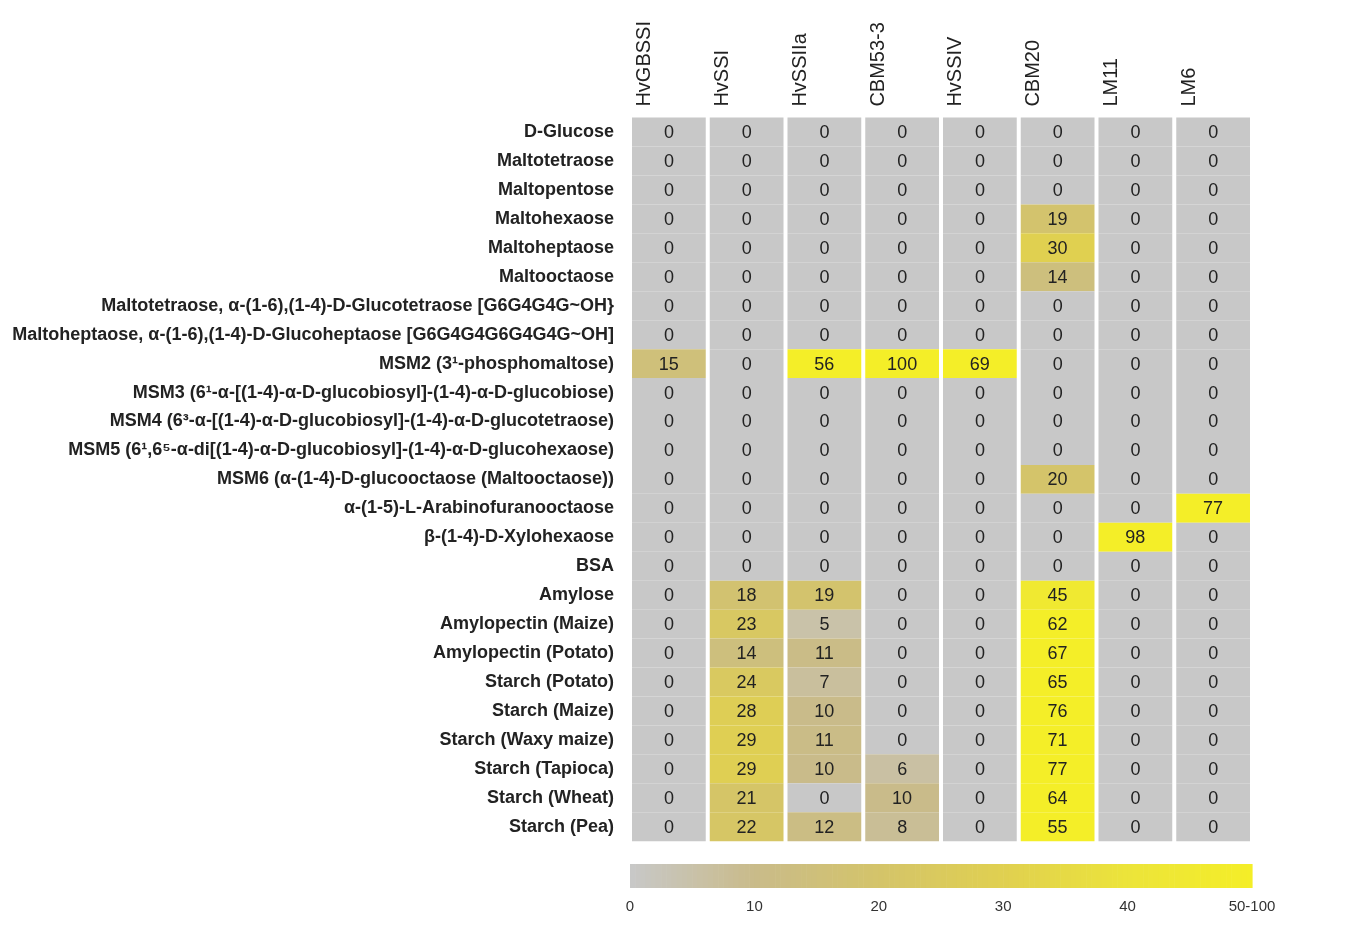 This screenshot has width=1360, height=926. I want to click on data-label: 100, so click(902, 363).